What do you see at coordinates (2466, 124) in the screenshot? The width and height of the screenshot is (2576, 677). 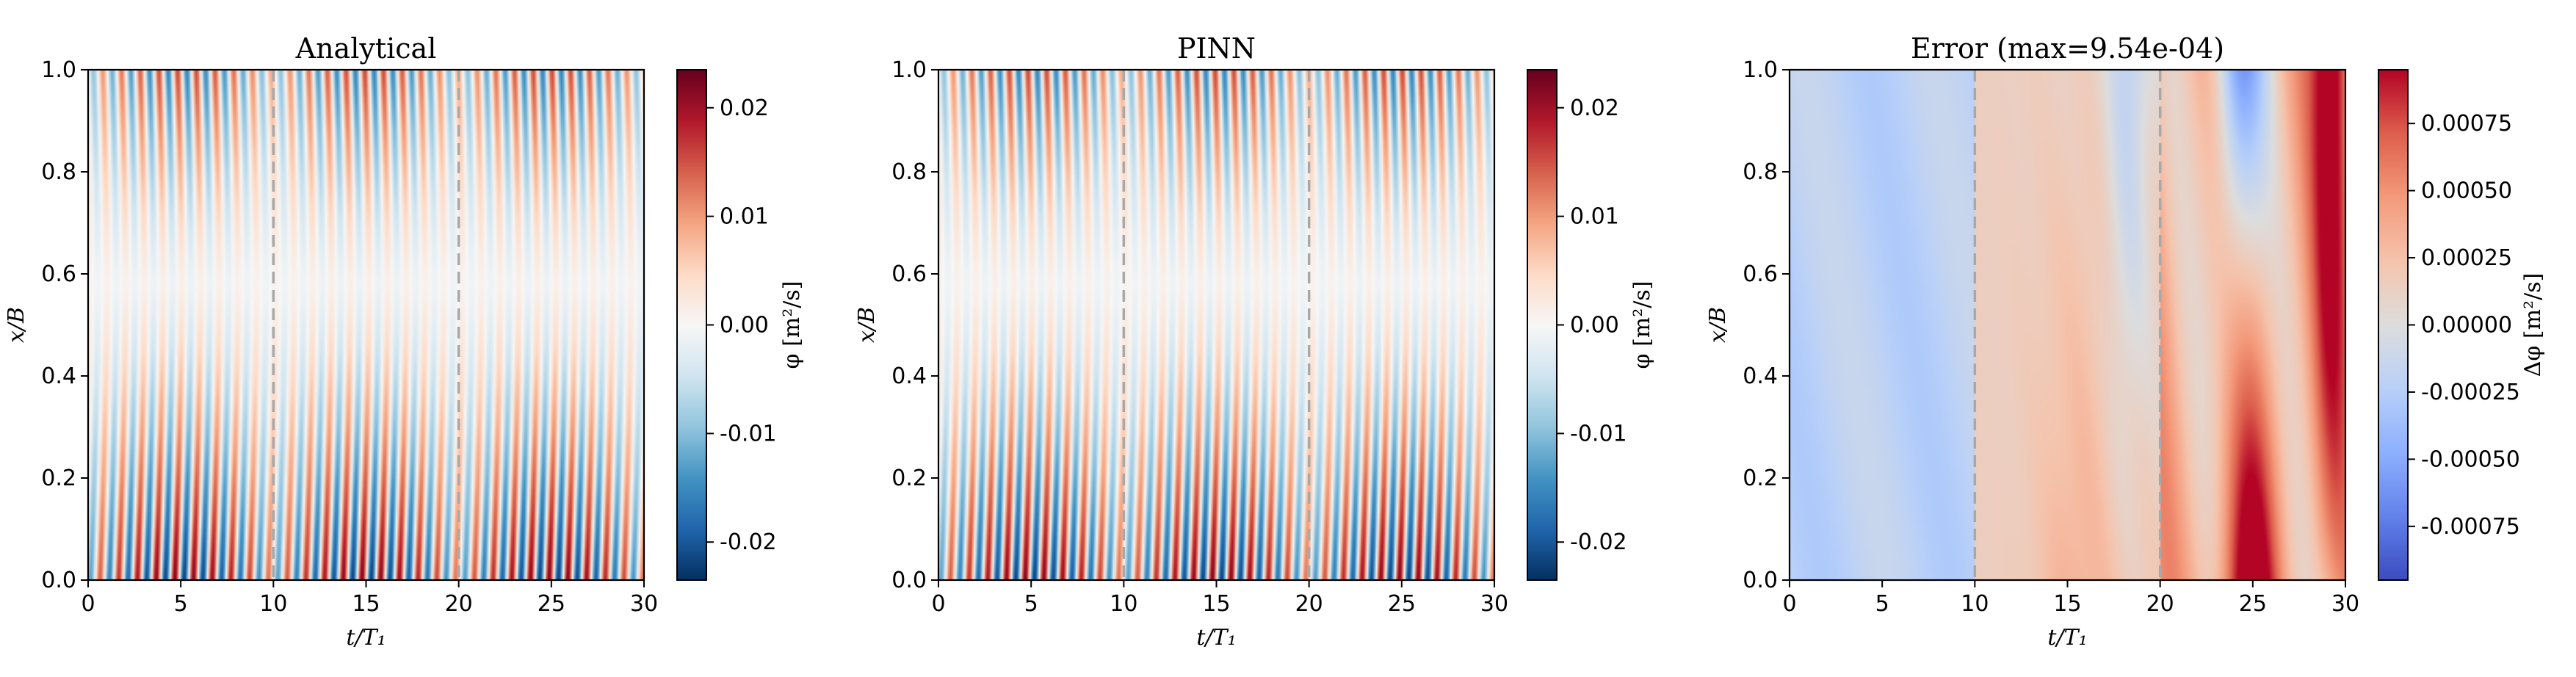 I see `colorbar-tick-label: 0.00075` at bounding box center [2466, 124].